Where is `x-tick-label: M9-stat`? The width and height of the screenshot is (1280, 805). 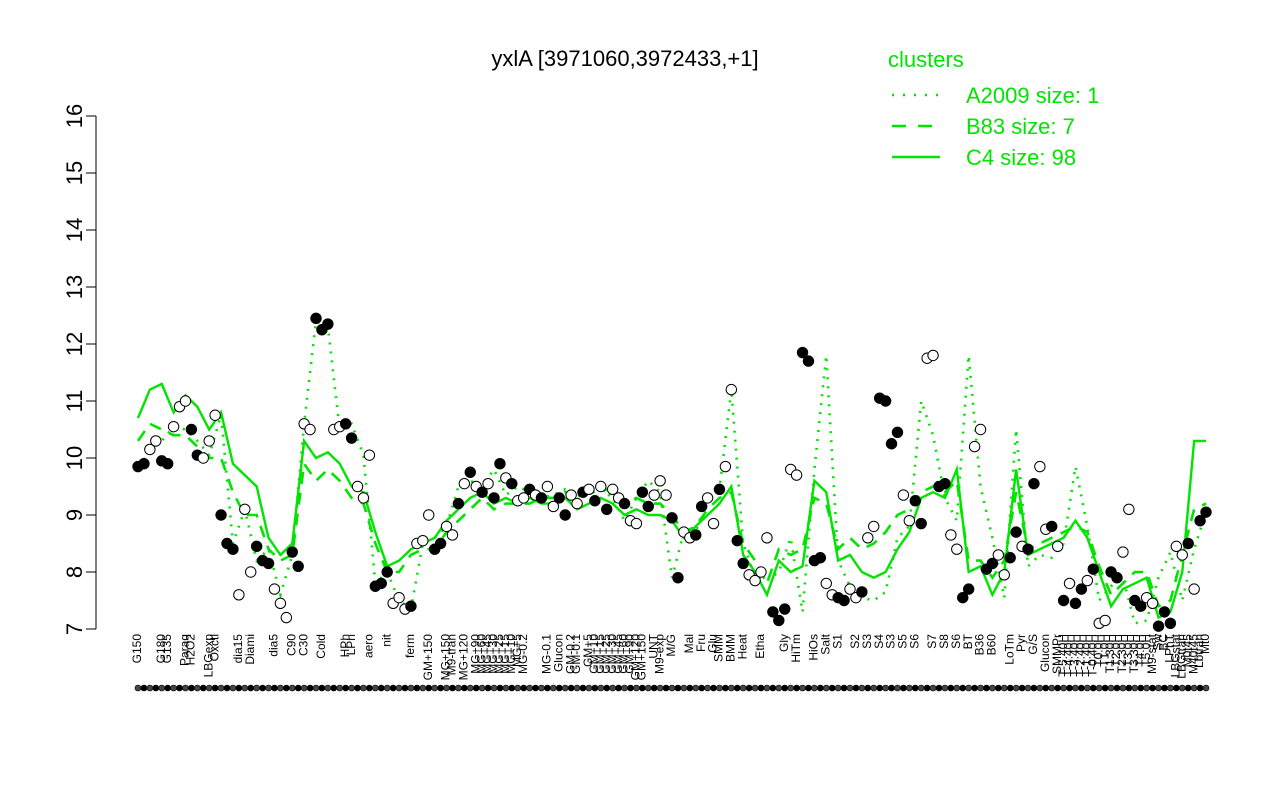 x-tick-label: M9-stat is located at coordinates (1152, 653).